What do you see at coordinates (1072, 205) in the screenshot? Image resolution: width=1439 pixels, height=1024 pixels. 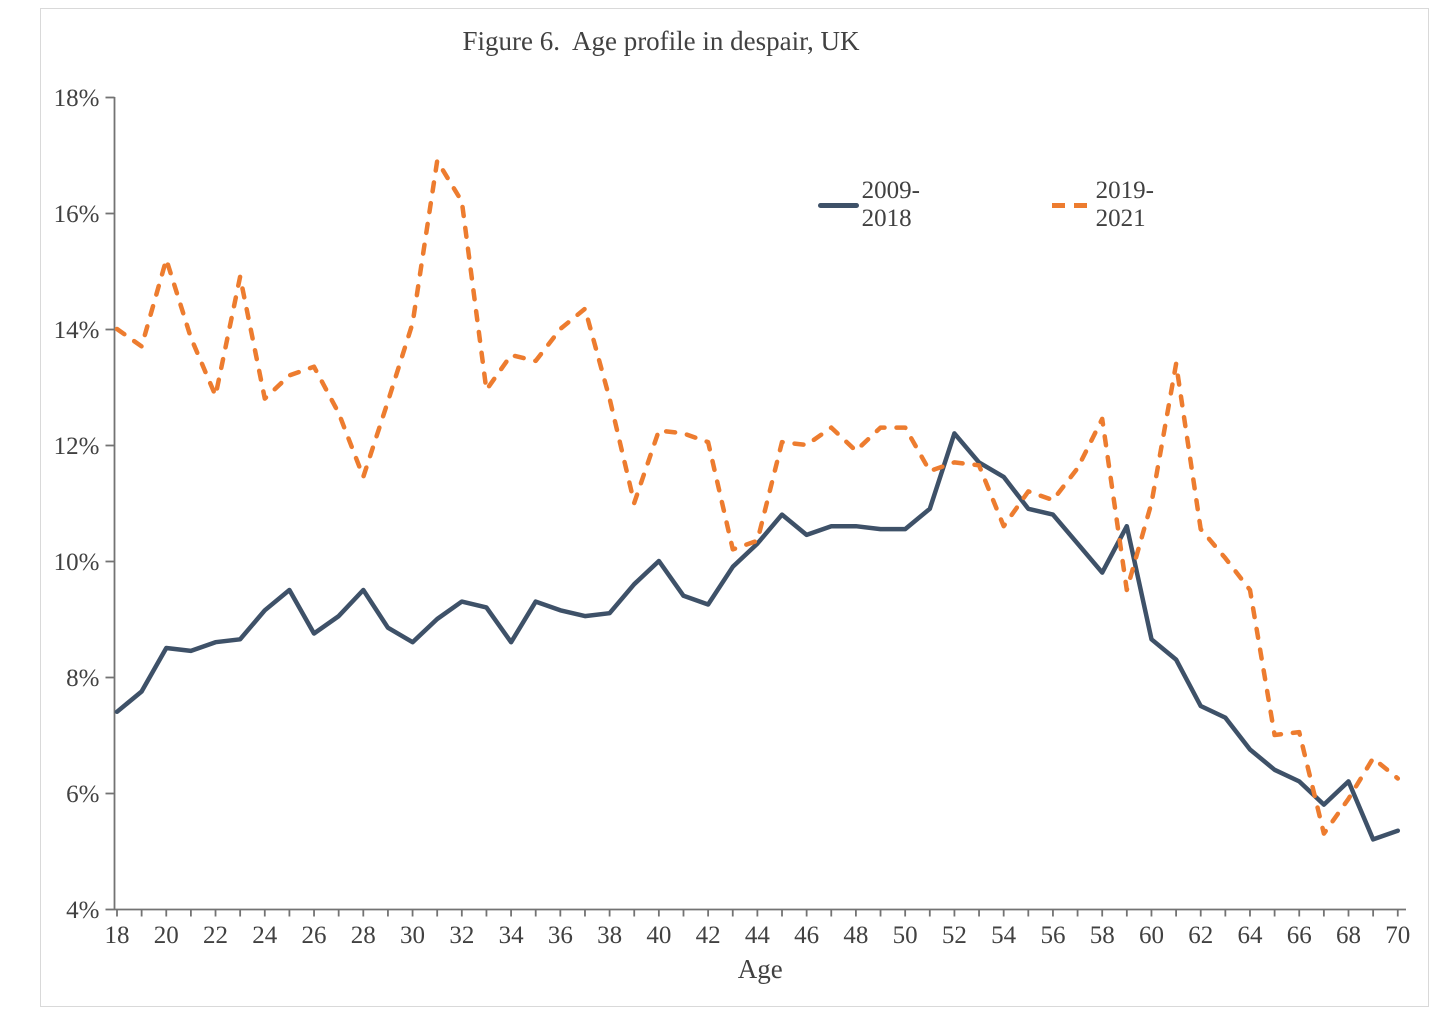 I see `dashed-line-swatch-icon` at bounding box center [1072, 205].